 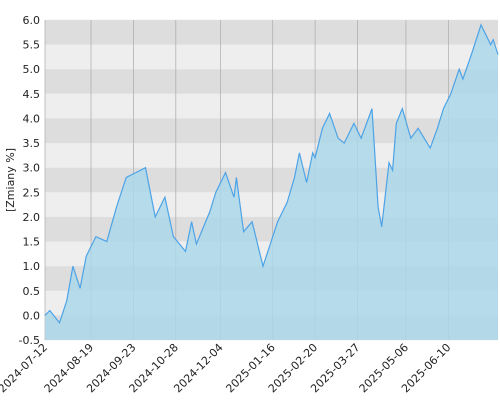 I want to click on y-tick-label: 6.0, so click(x=32, y=20).